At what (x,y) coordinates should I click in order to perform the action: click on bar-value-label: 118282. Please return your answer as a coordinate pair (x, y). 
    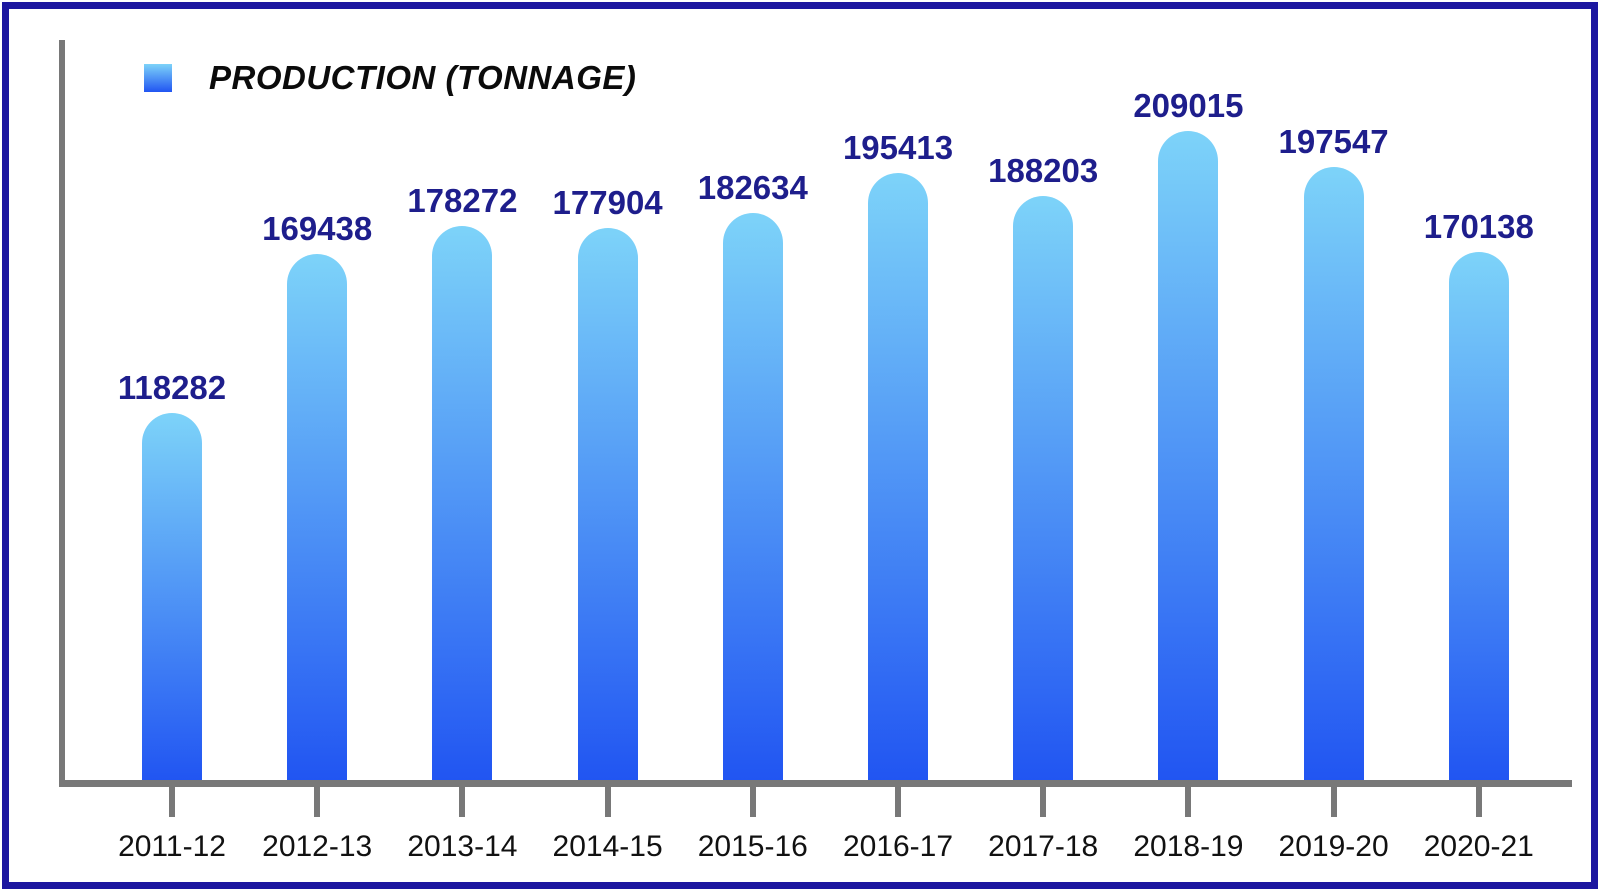
    Looking at the image, I should click on (172, 387).